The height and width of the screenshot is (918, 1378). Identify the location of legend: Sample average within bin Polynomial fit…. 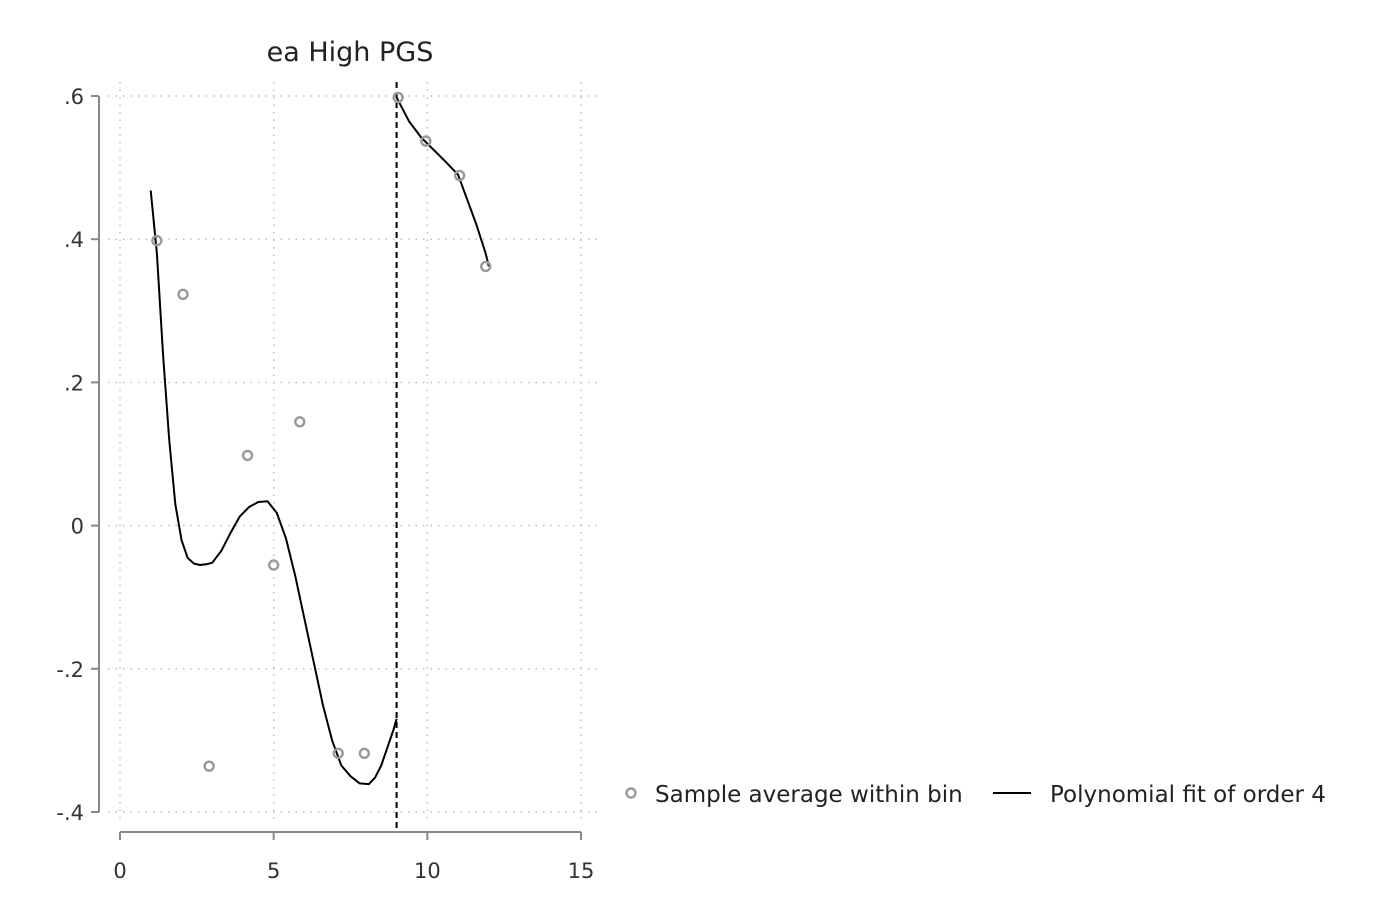
(975, 795).